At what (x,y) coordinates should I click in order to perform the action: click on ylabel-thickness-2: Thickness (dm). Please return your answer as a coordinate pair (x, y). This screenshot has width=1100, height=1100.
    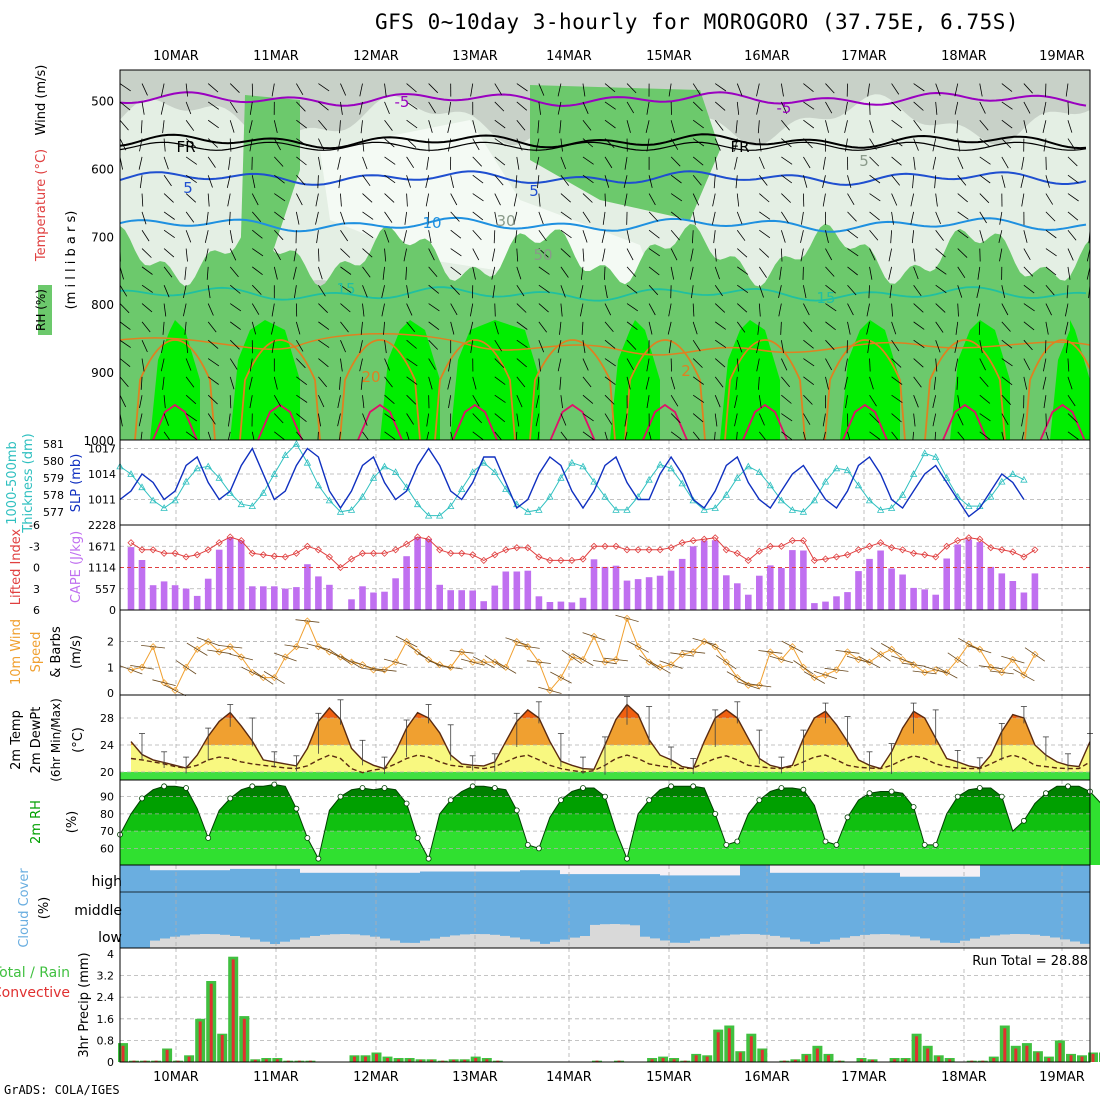
    Looking at the image, I should click on (28, 483).